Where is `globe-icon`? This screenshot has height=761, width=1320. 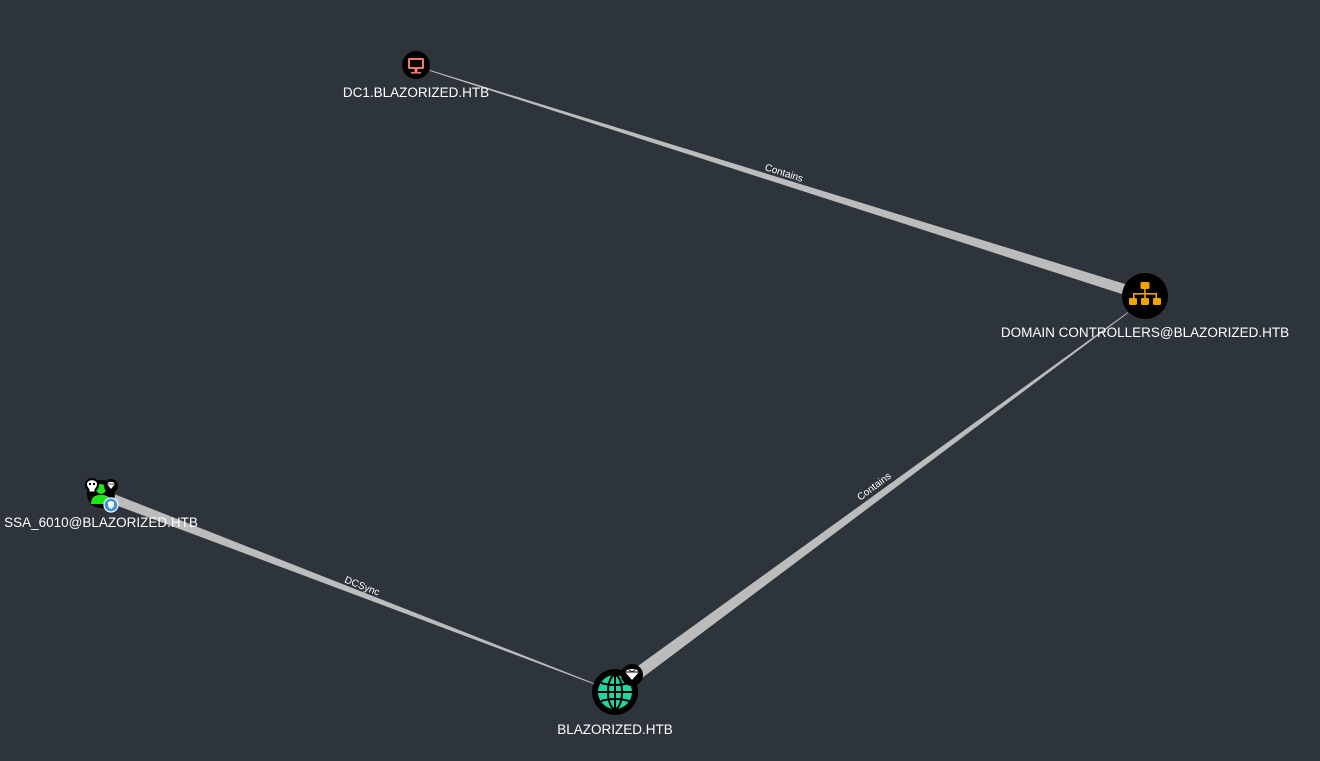
globe-icon is located at coordinates (615, 692).